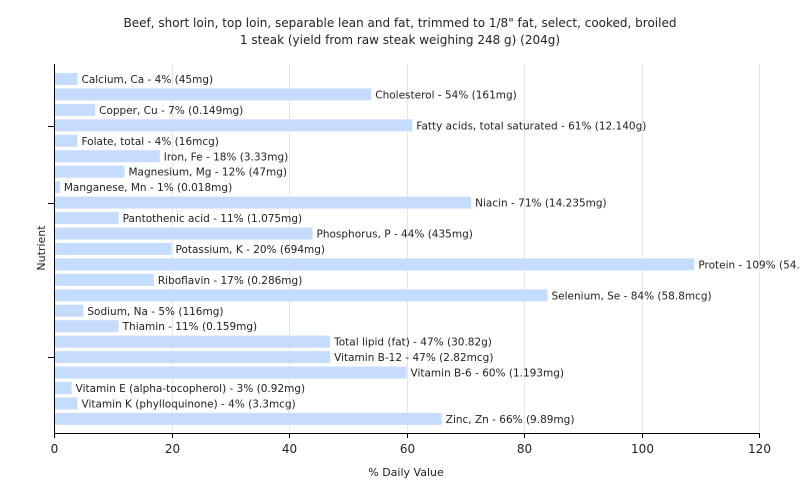  Describe the element at coordinates (541, 204) in the screenshot. I see `bar-label: Niacin - 71% (14.235mg)` at that location.